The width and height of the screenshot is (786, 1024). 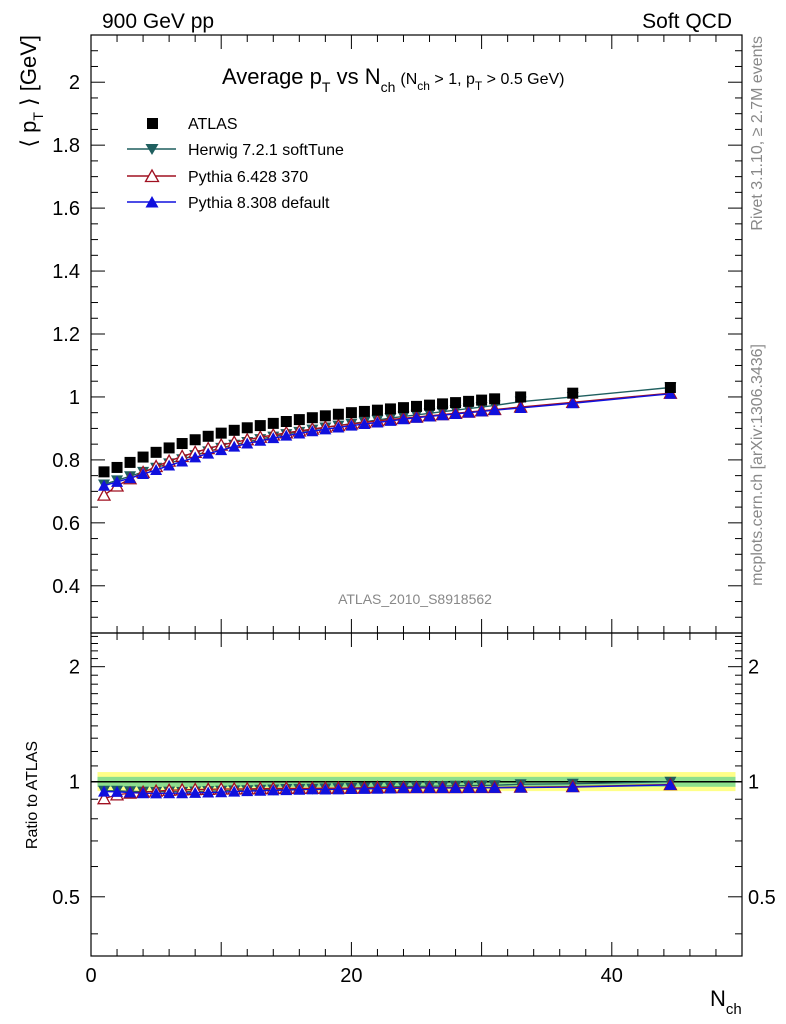 I want to click on ratio-y-tick-label-right: 2, so click(x=753, y=668).